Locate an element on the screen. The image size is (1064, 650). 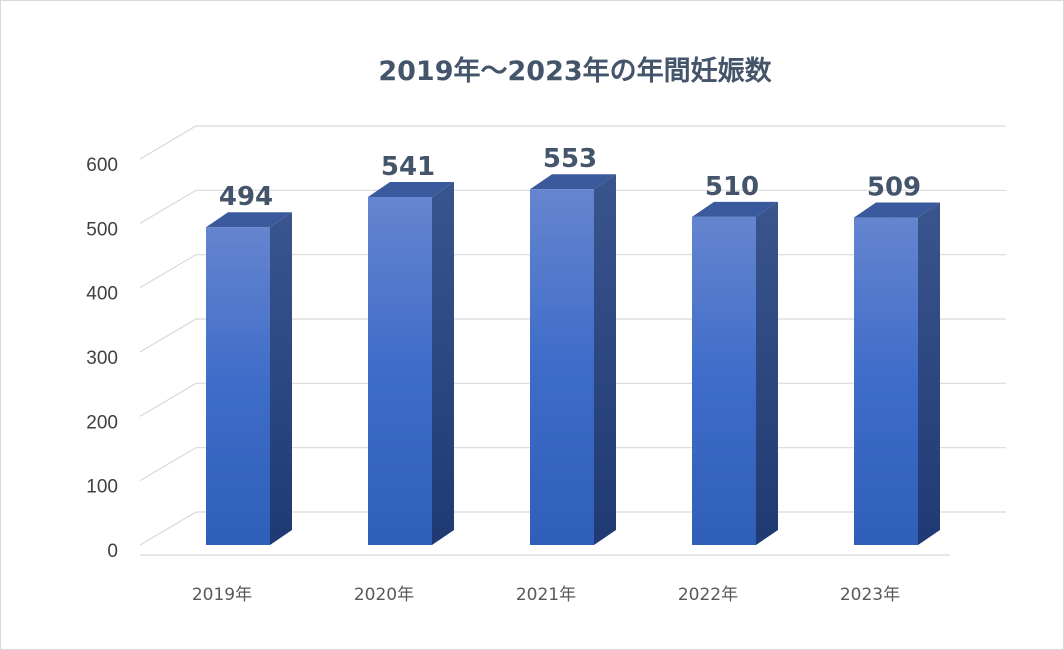
bar-2019年 is located at coordinates (249, 378).